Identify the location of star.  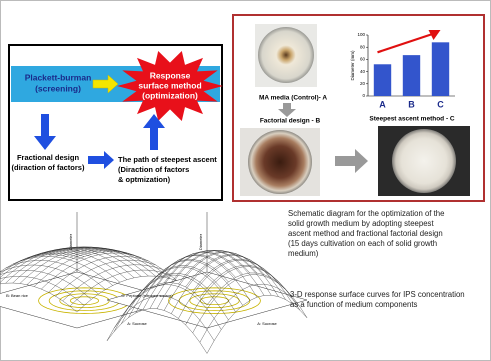
(170, 86).